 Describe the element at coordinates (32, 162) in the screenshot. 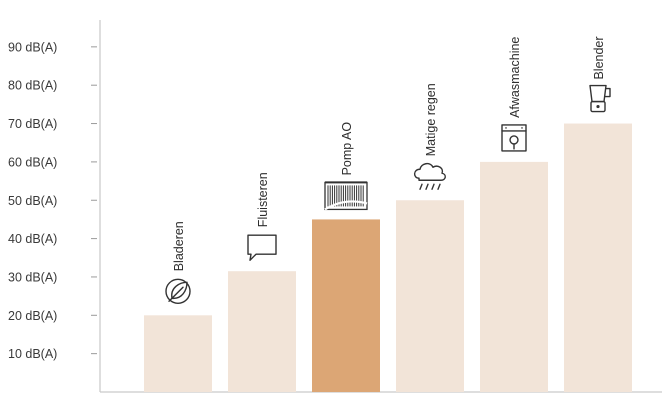

I see `y-tick-label: 60 dB(A)` at that location.